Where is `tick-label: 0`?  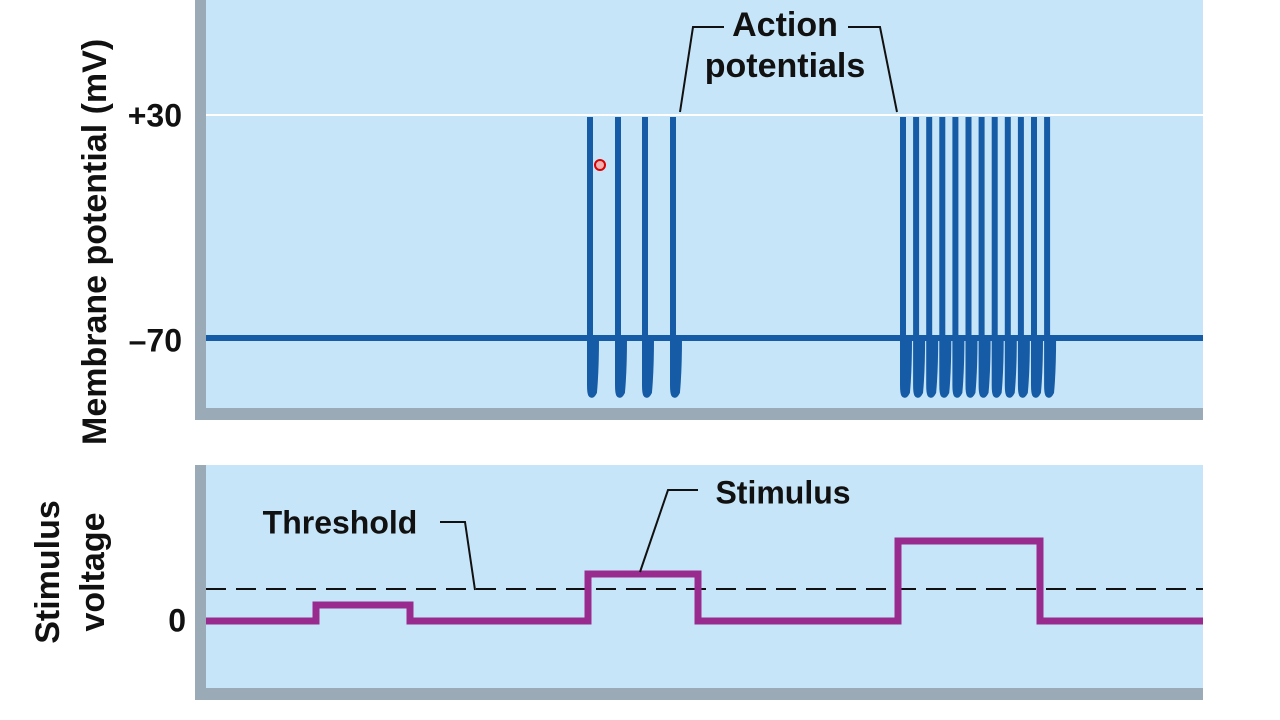
tick-label: 0 is located at coordinates (177, 620).